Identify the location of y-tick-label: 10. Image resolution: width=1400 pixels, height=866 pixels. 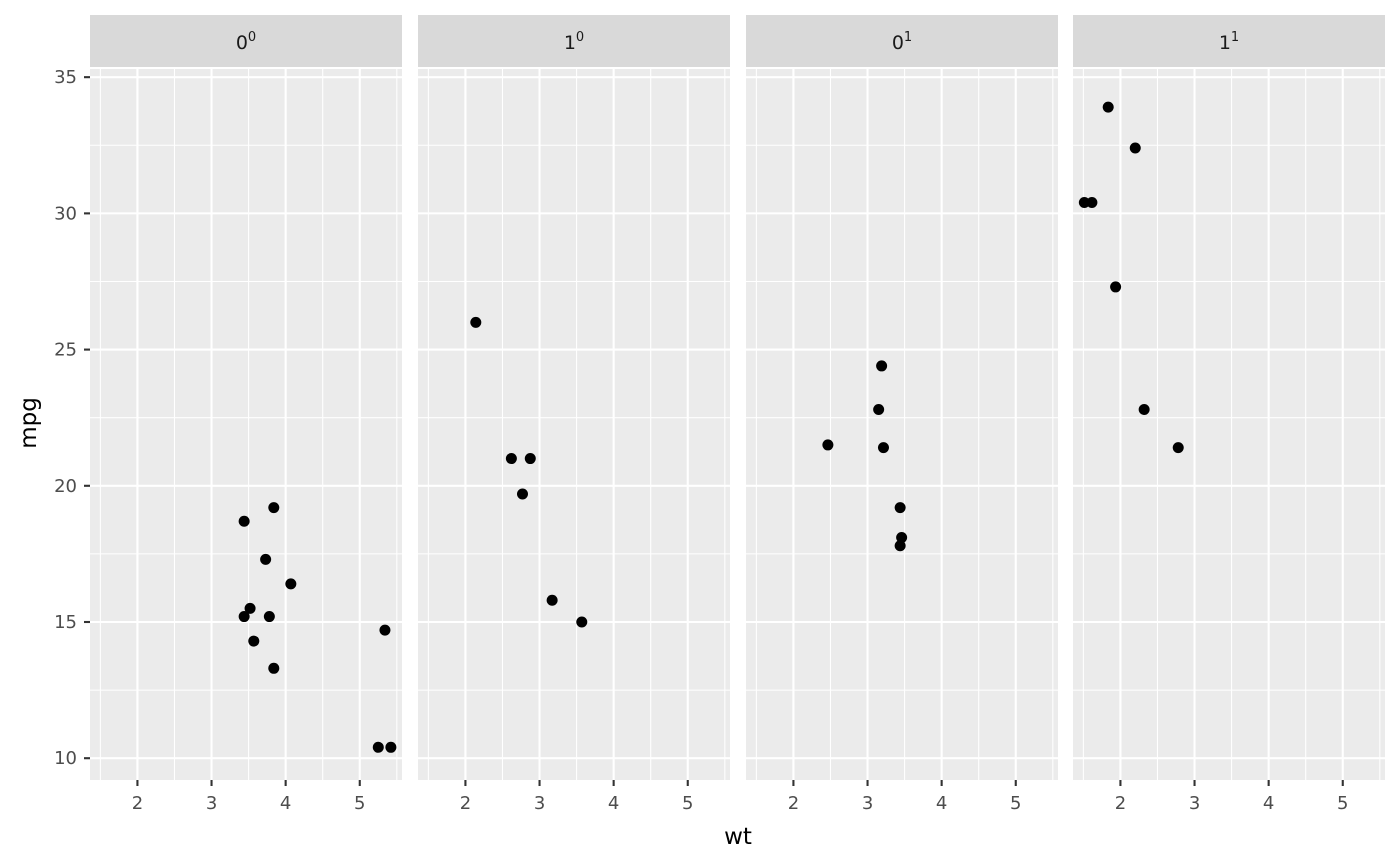
(65, 758).